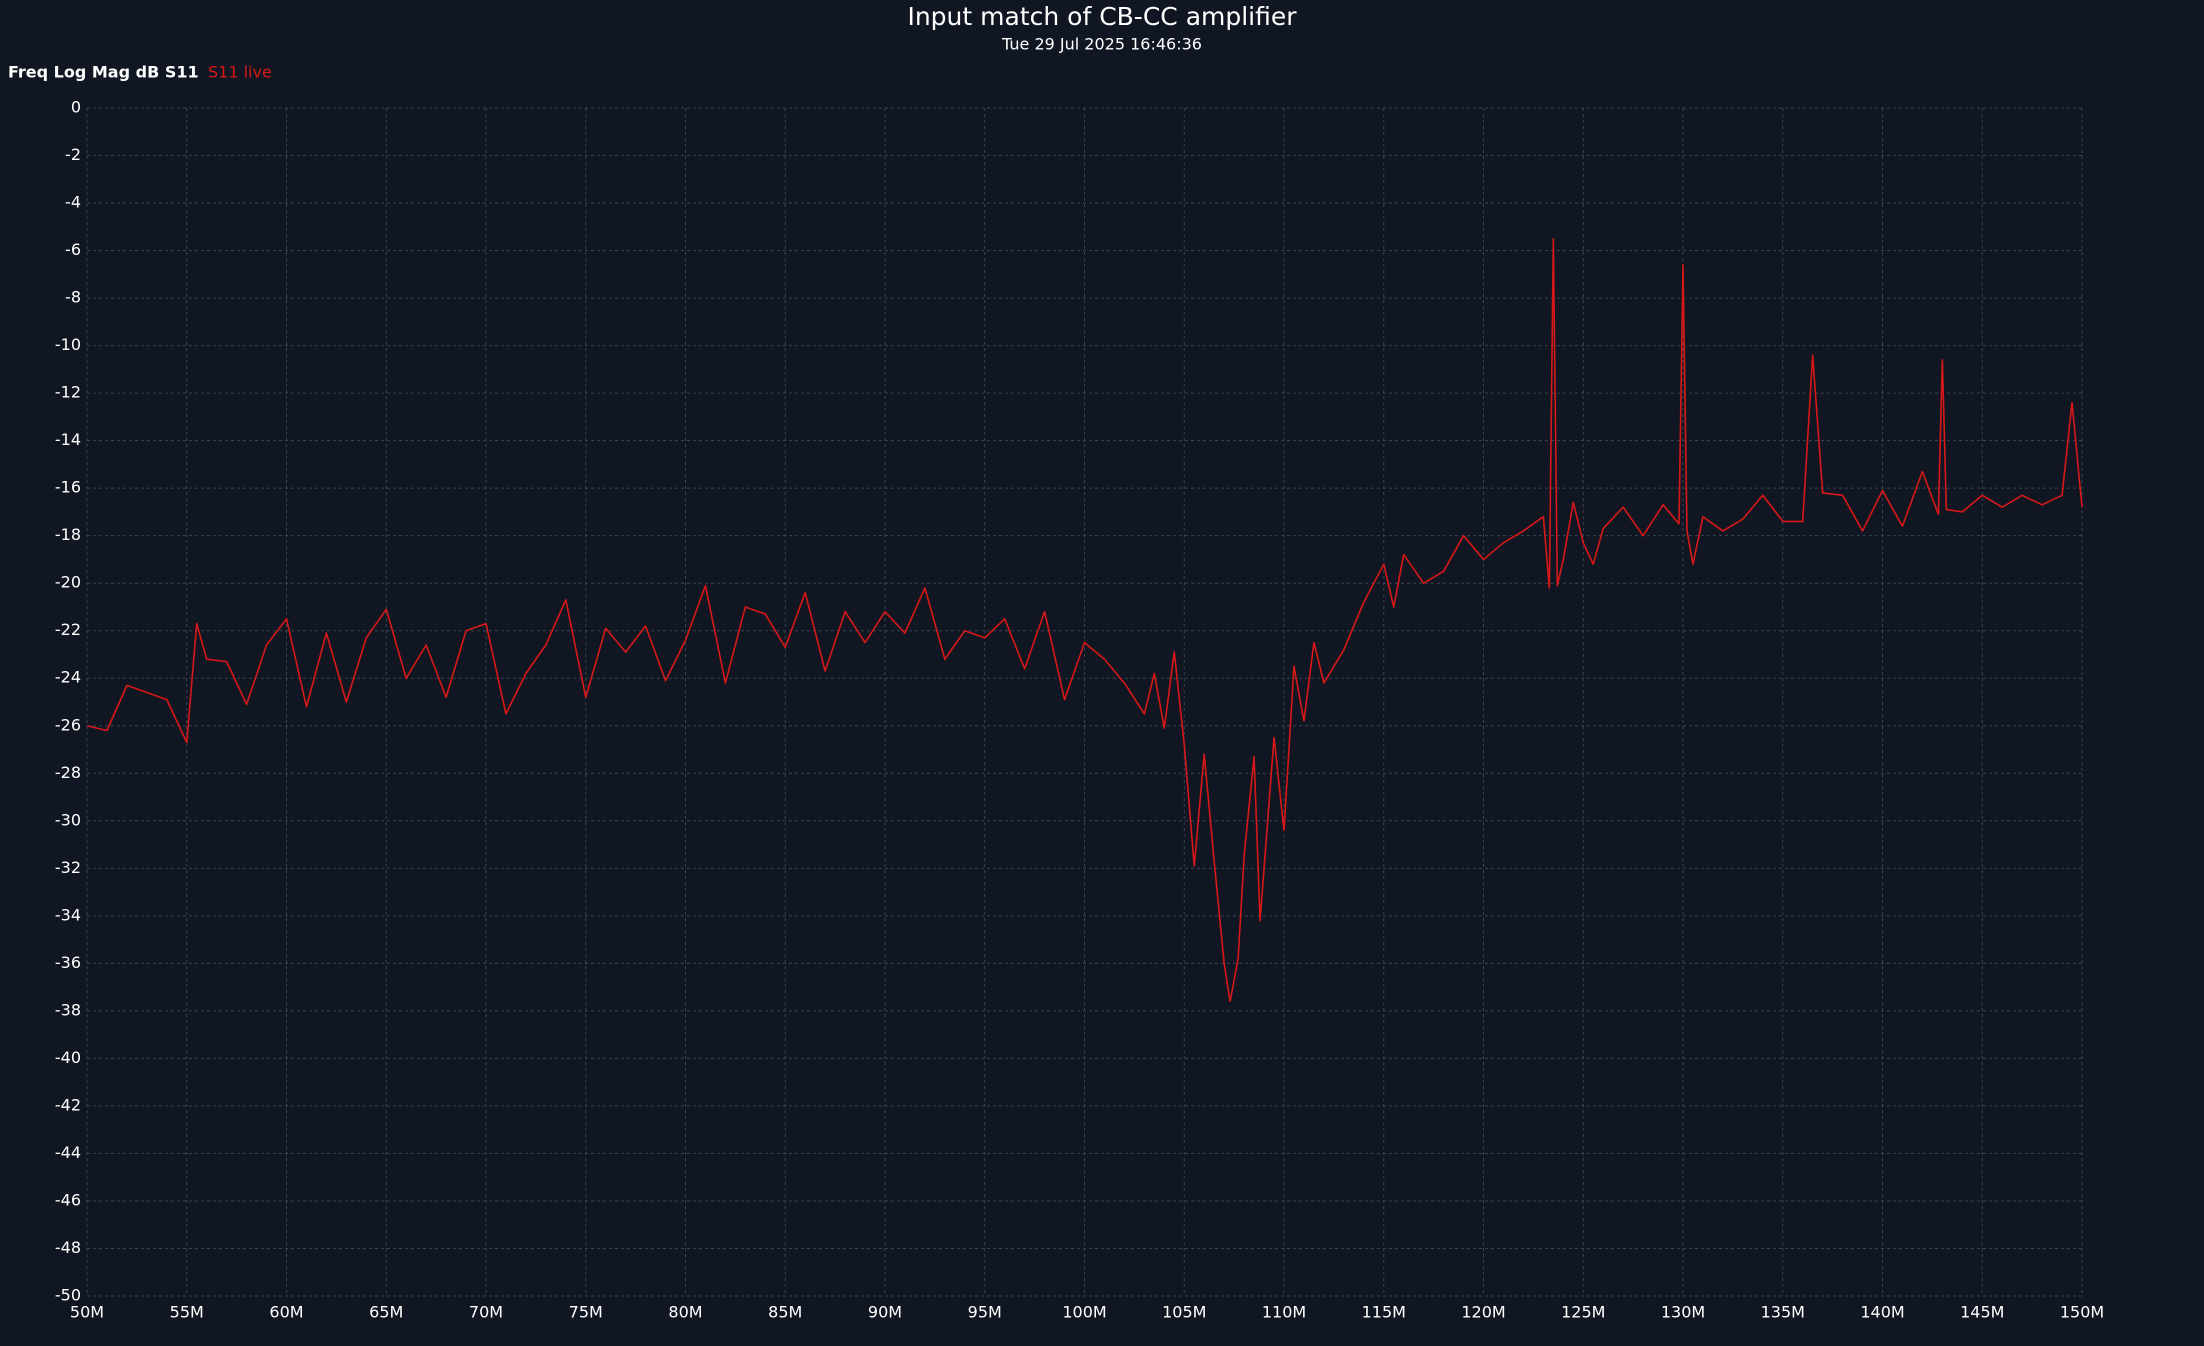  What do you see at coordinates (68, 1057) in the screenshot?
I see `y-tick-label: -40` at bounding box center [68, 1057].